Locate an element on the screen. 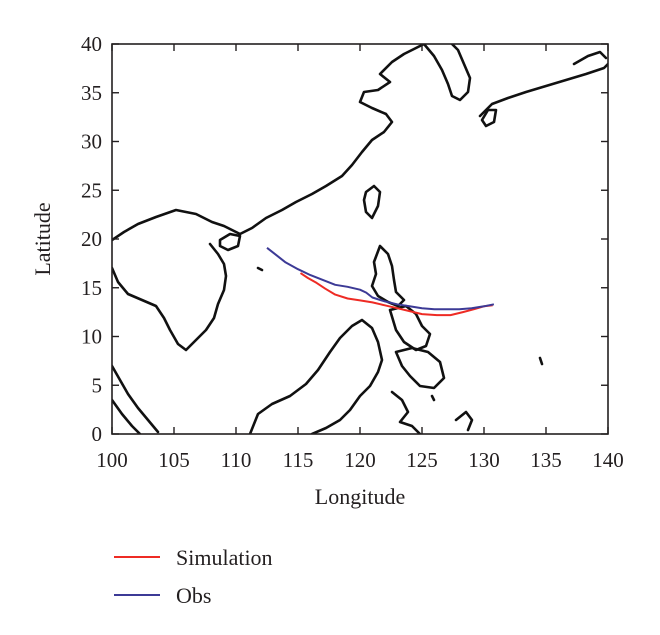 The width and height of the screenshot is (660, 635). series-layer is located at coordinates (380, 282).